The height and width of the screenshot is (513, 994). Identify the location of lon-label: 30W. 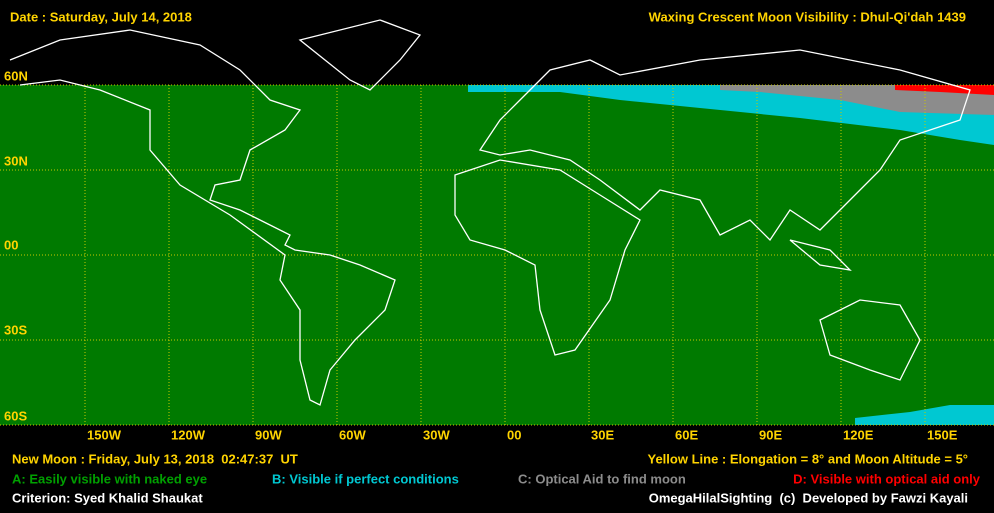
(436, 434).